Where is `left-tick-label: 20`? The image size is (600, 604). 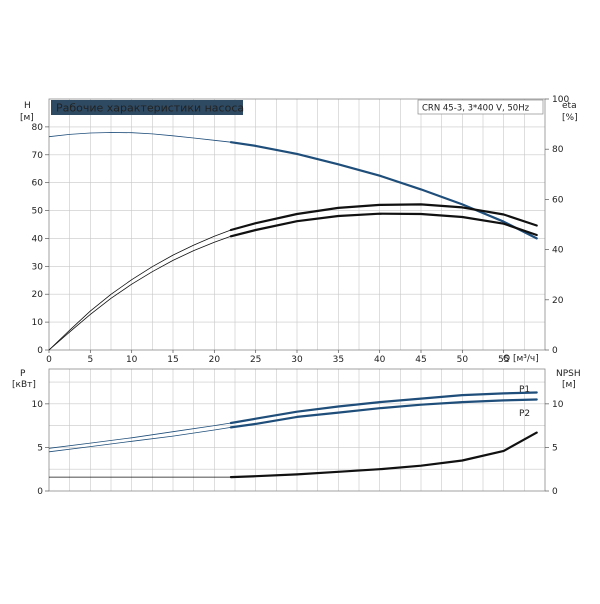
left-tick-label: 20 is located at coordinates (38, 295).